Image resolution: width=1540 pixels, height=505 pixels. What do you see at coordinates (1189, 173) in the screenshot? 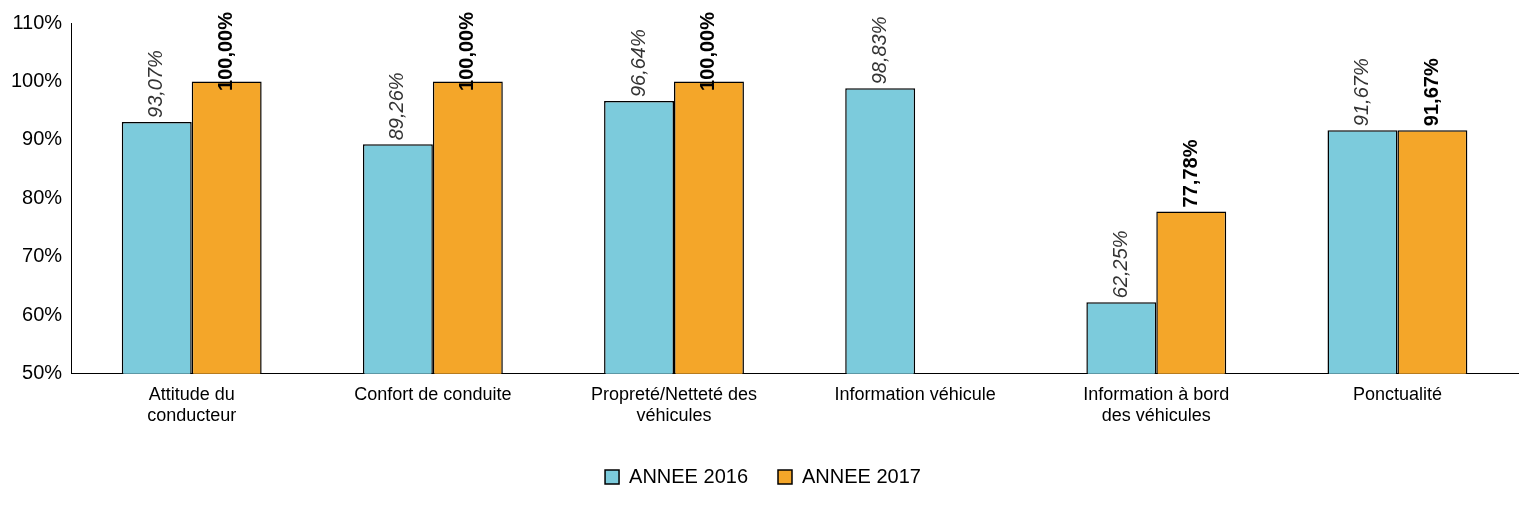
I see `data-label: 77,78%` at bounding box center [1189, 173].